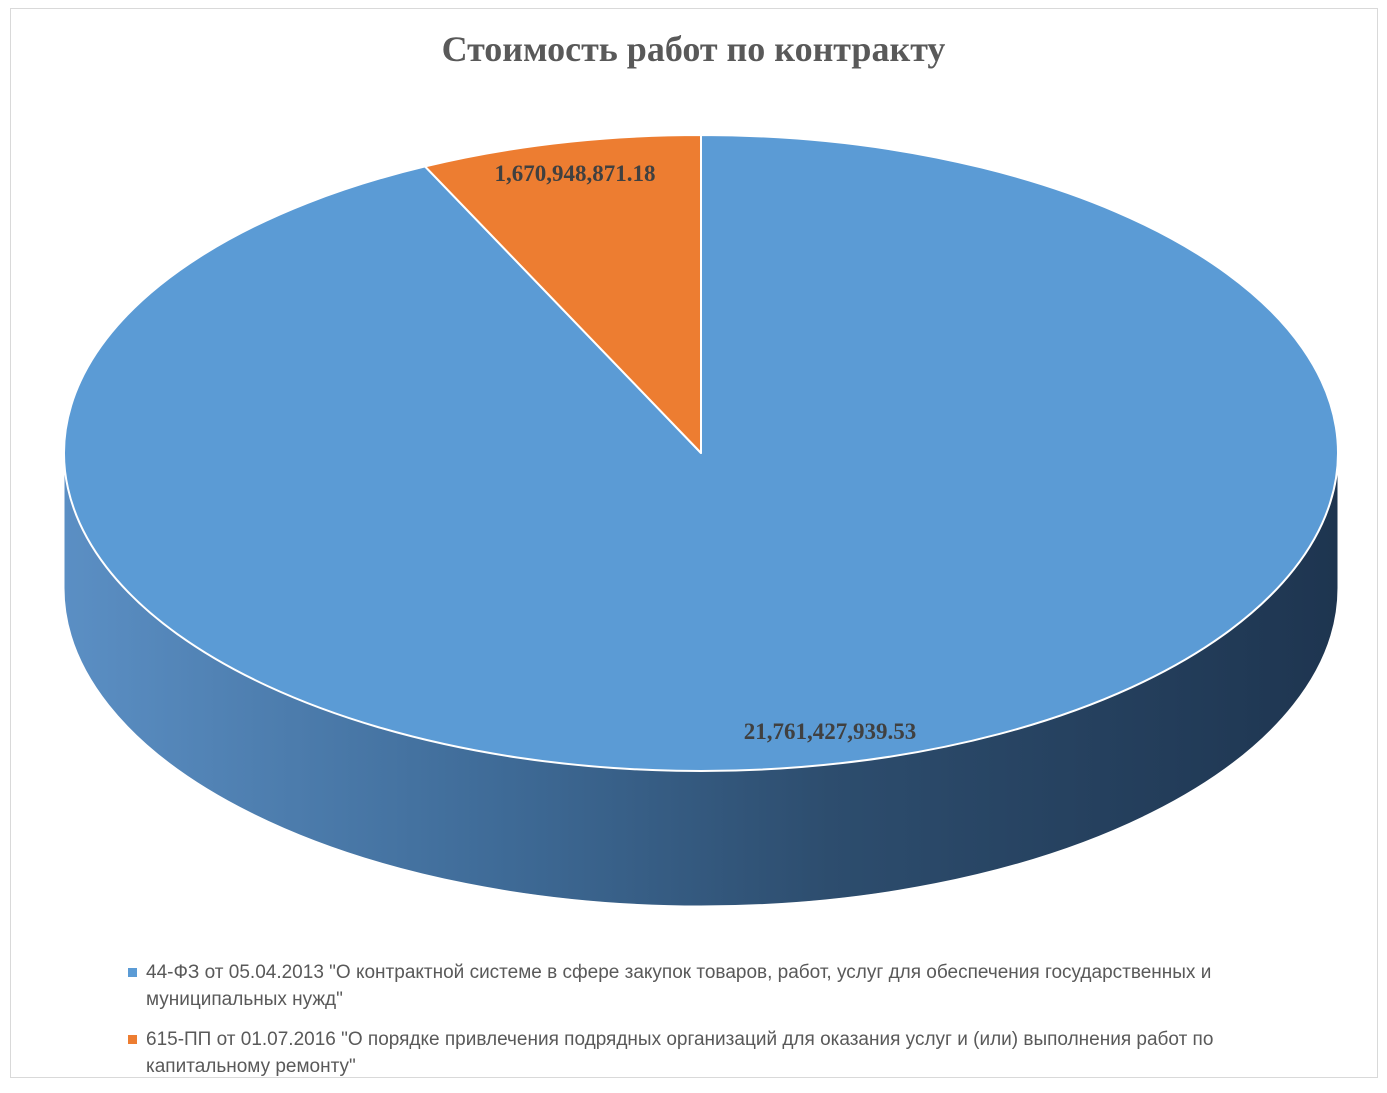 The image size is (1387, 1093). I want to click on data-label-44fz: 21,761,427,939.53, so click(830, 731).